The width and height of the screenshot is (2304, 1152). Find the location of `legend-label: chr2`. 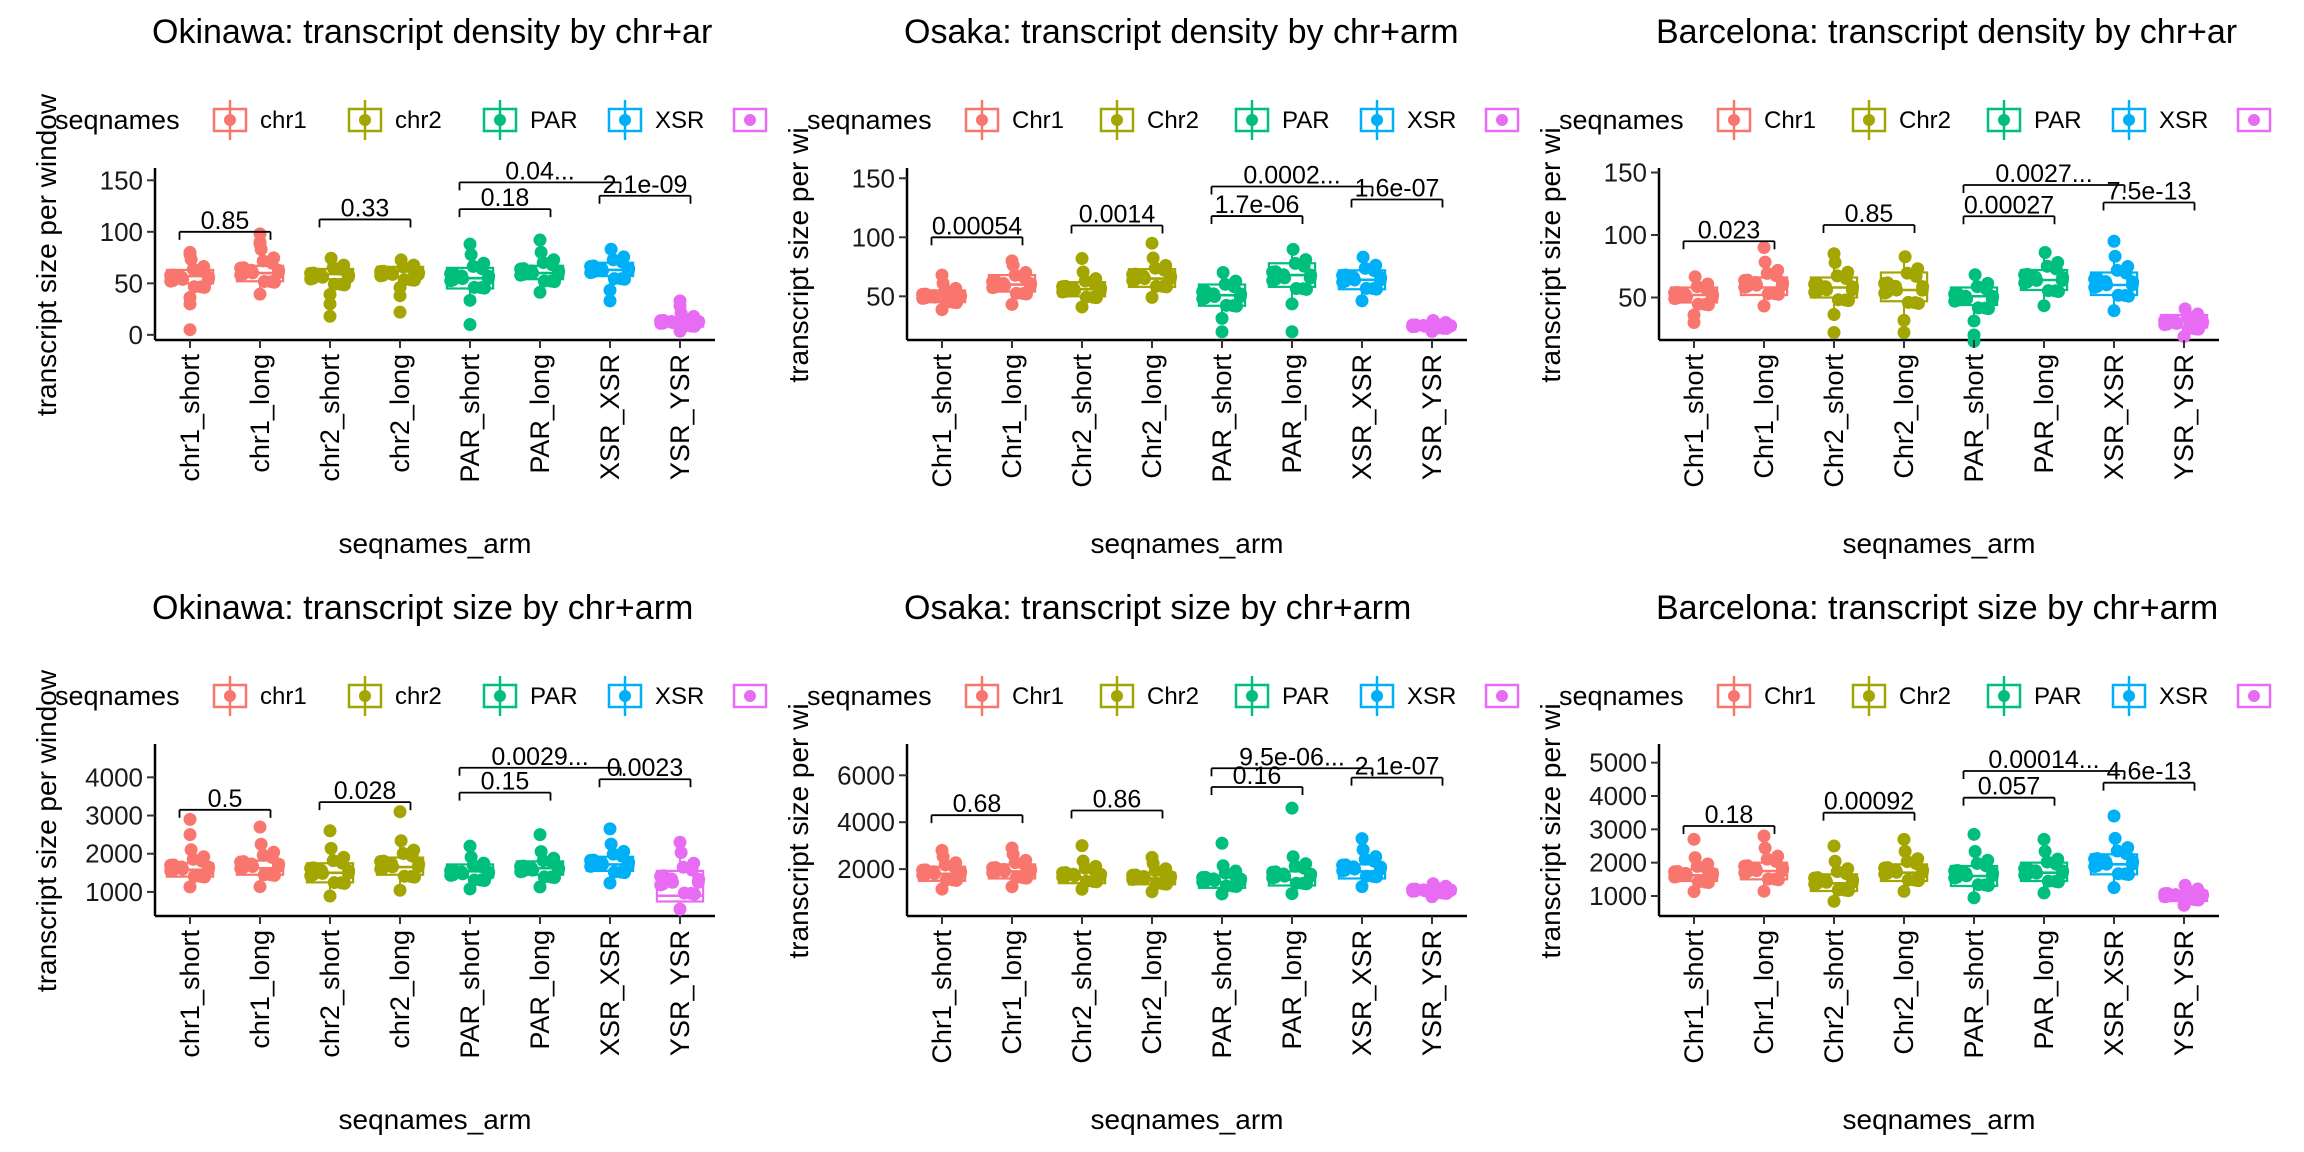

legend-label: chr2 is located at coordinates (418, 696).